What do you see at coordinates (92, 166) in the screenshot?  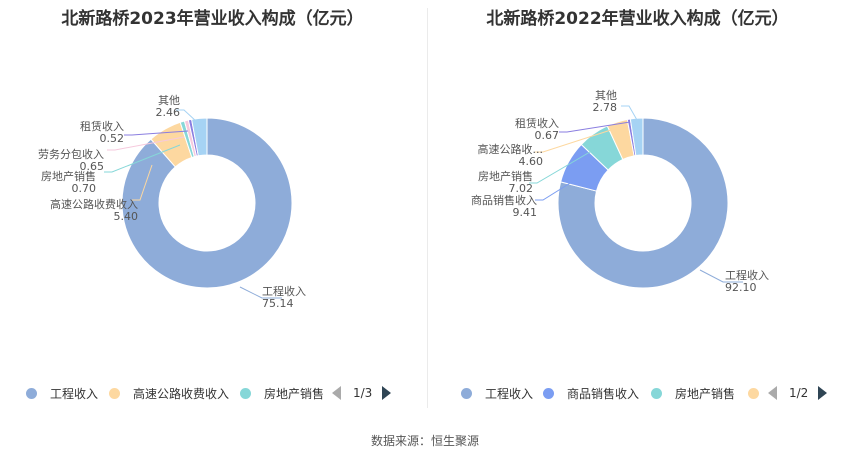 I see `slice-value-label: 0.65` at bounding box center [92, 166].